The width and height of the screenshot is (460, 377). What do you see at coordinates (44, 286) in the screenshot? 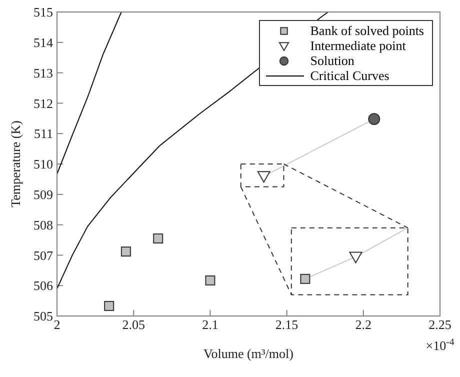
I see `y-tick-label: 506` at bounding box center [44, 286].